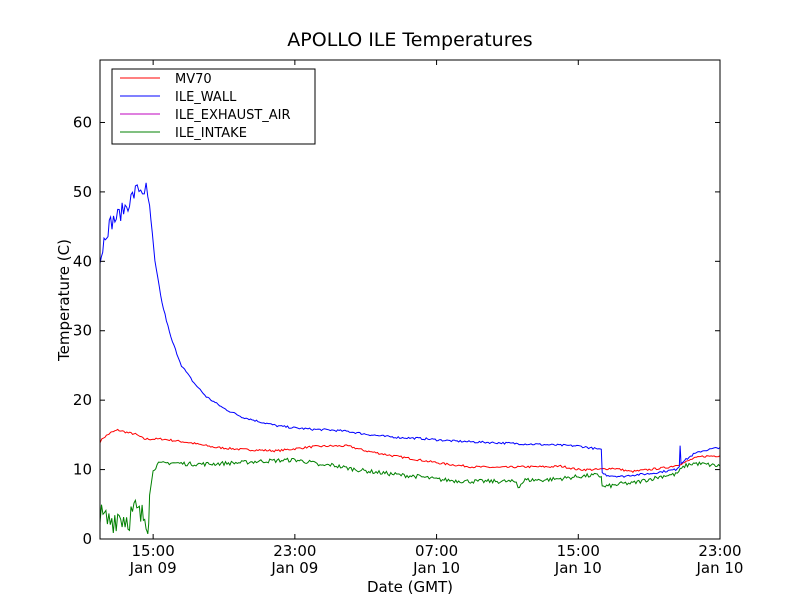  What do you see at coordinates (82, 400) in the screenshot?
I see `y-tick-label: 20` at bounding box center [82, 400].